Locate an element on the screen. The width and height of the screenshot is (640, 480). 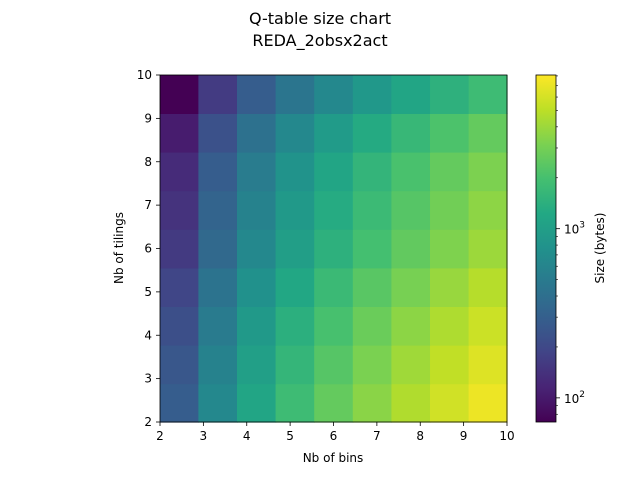
chart-title: Q-table size chart is located at coordinates (320, 18).